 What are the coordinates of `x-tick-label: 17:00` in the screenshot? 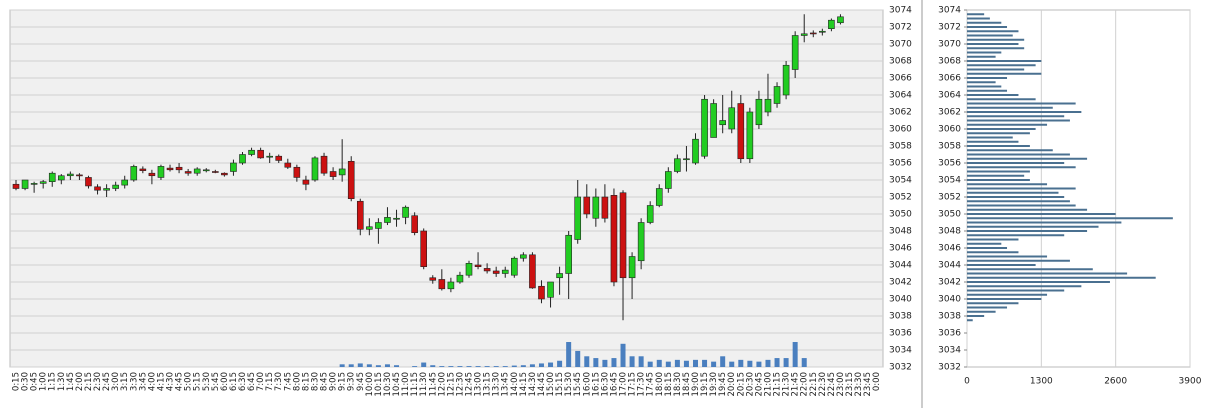 It's located at (624, 384).